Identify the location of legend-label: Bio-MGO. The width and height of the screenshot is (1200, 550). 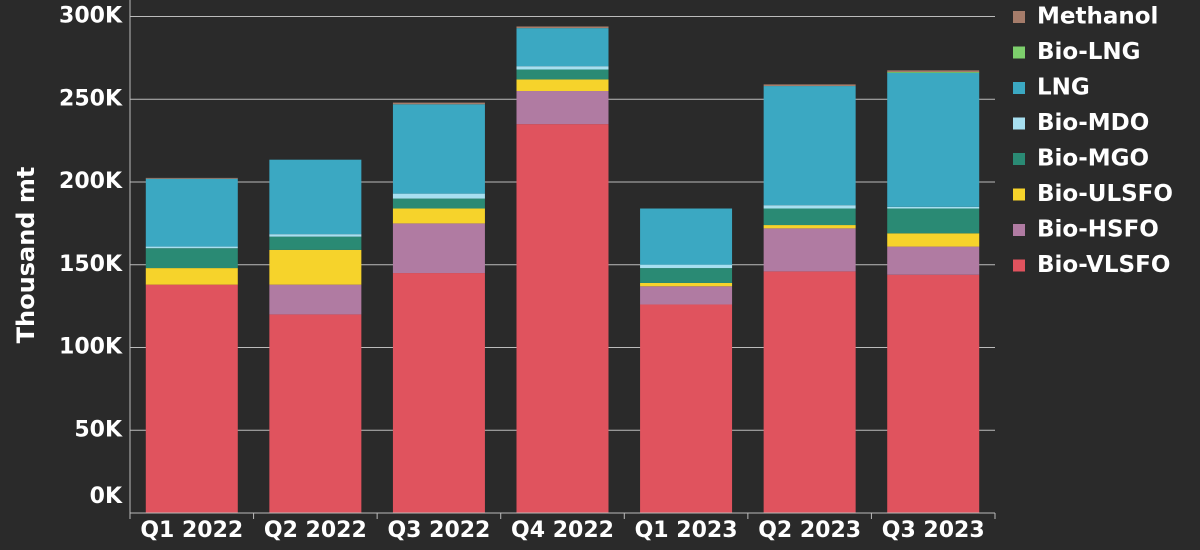
(1093, 159).